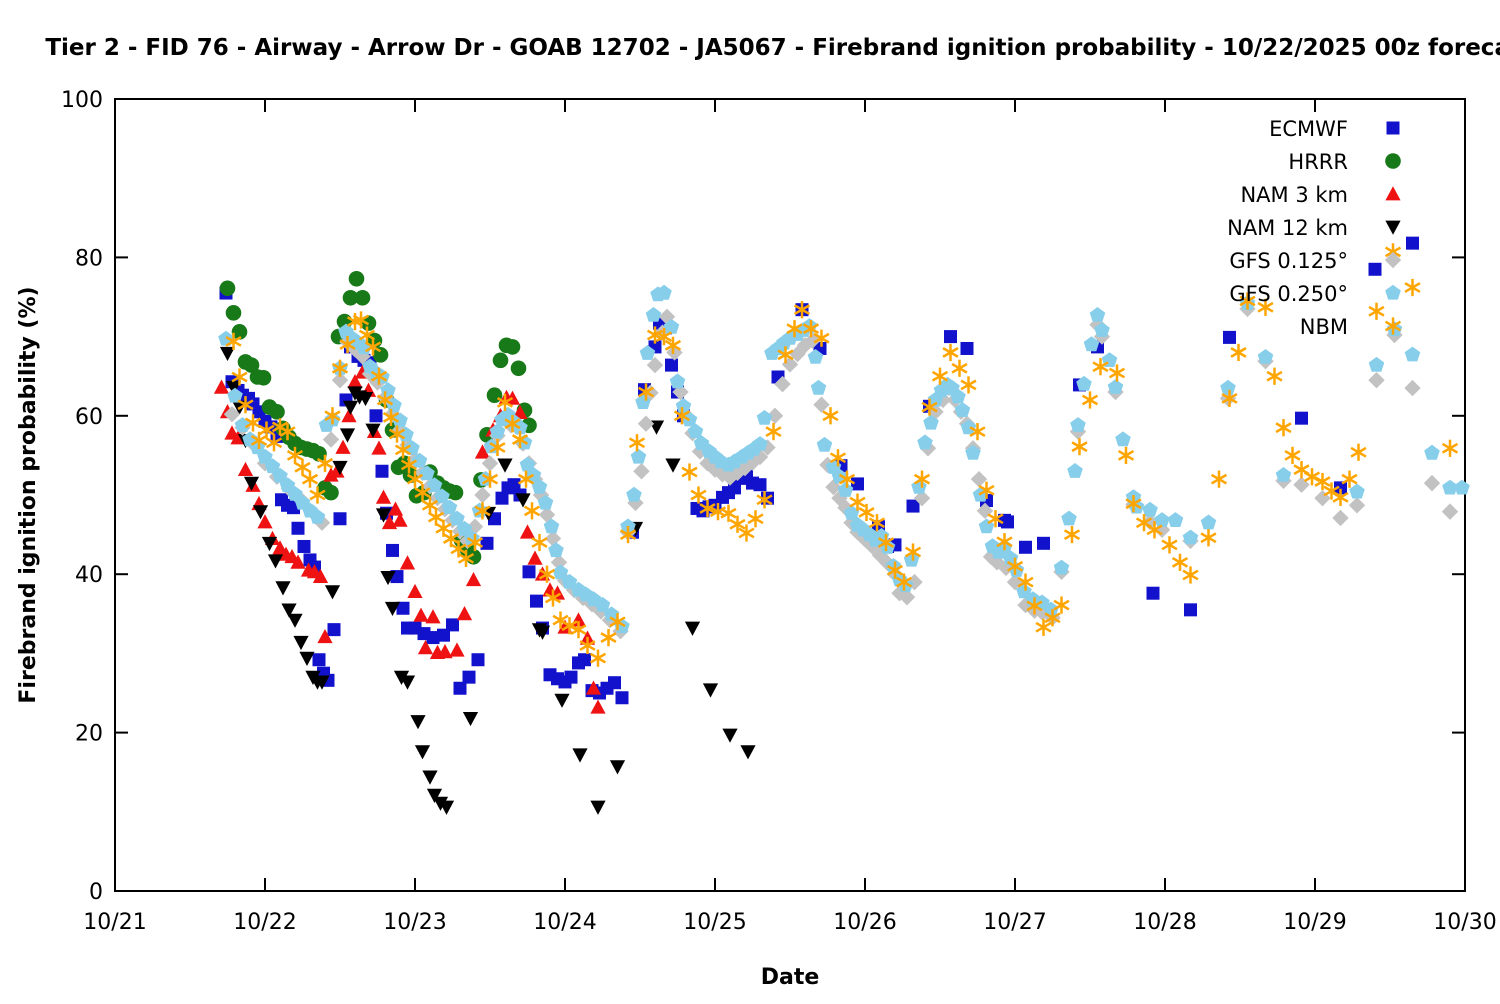 The image size is (1500, 1004). I want to click on y-tick-label: 80, so click(89, 258).